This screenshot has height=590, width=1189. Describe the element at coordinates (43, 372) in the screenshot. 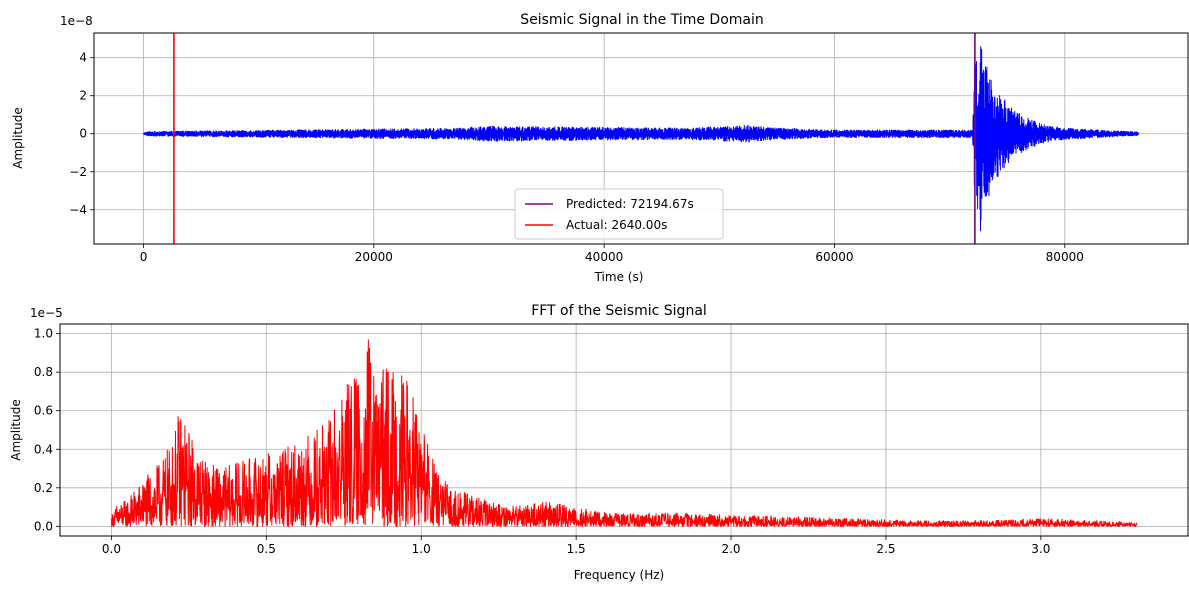

I see `y-tick-label: 0.8` at that location.